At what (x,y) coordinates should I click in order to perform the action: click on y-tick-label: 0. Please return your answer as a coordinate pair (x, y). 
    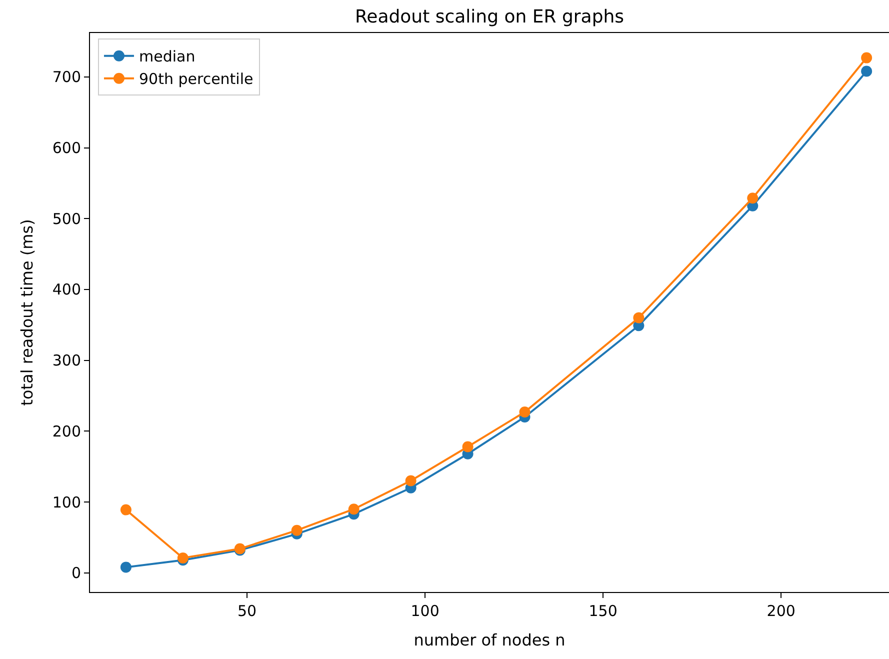
    Looking at the image, I should click on (76, 573).